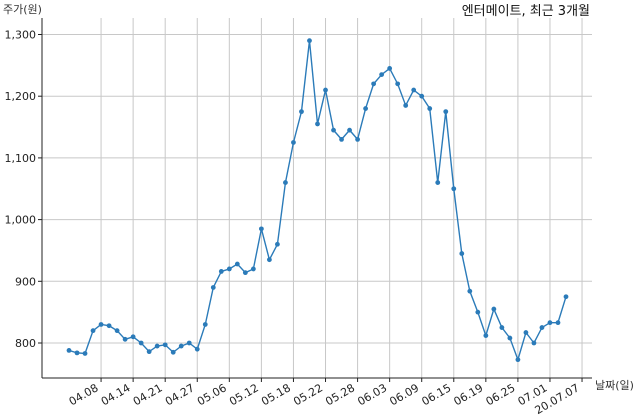  What do you see at coordinates (84, 394) in the screenshot?
I see `x-tick-label: 04.08` at bounding box center [84, 394].